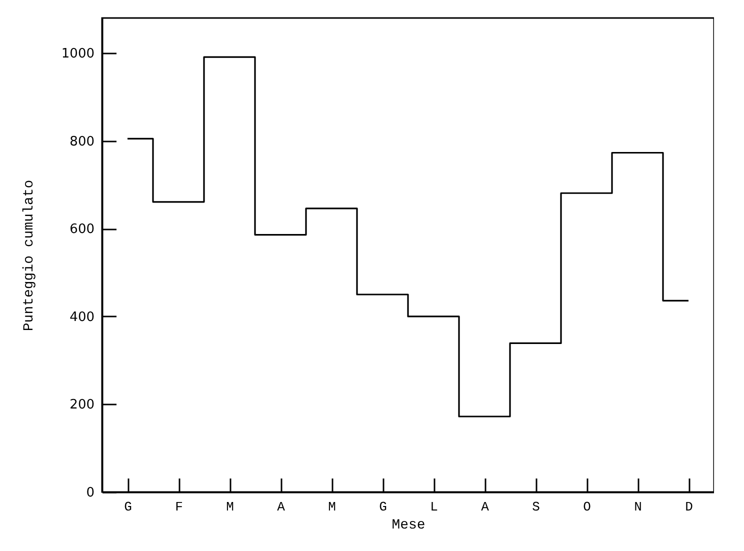 The width and height of the screenshot is (744, 551). I want to click on x-tick-label: D, so click(689, 507).